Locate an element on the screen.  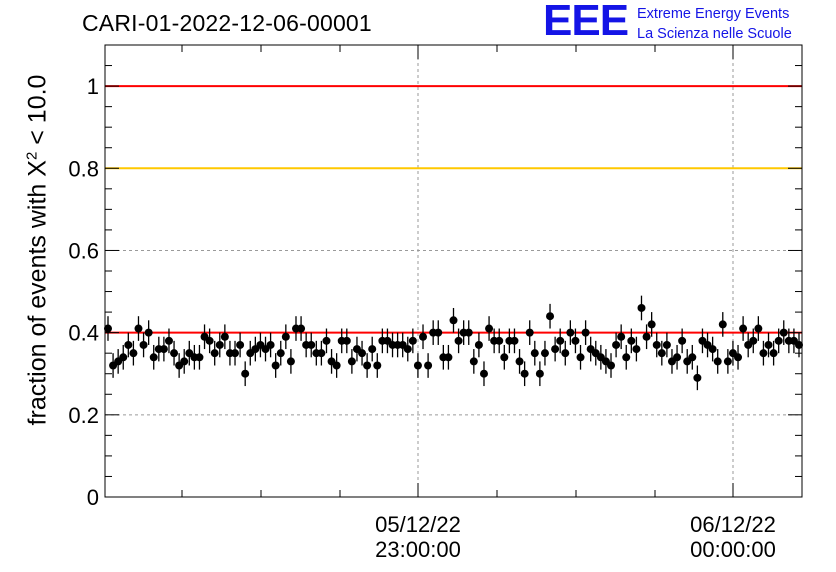
y-tick-label: 0.8 is located at coordinates (83, 168).